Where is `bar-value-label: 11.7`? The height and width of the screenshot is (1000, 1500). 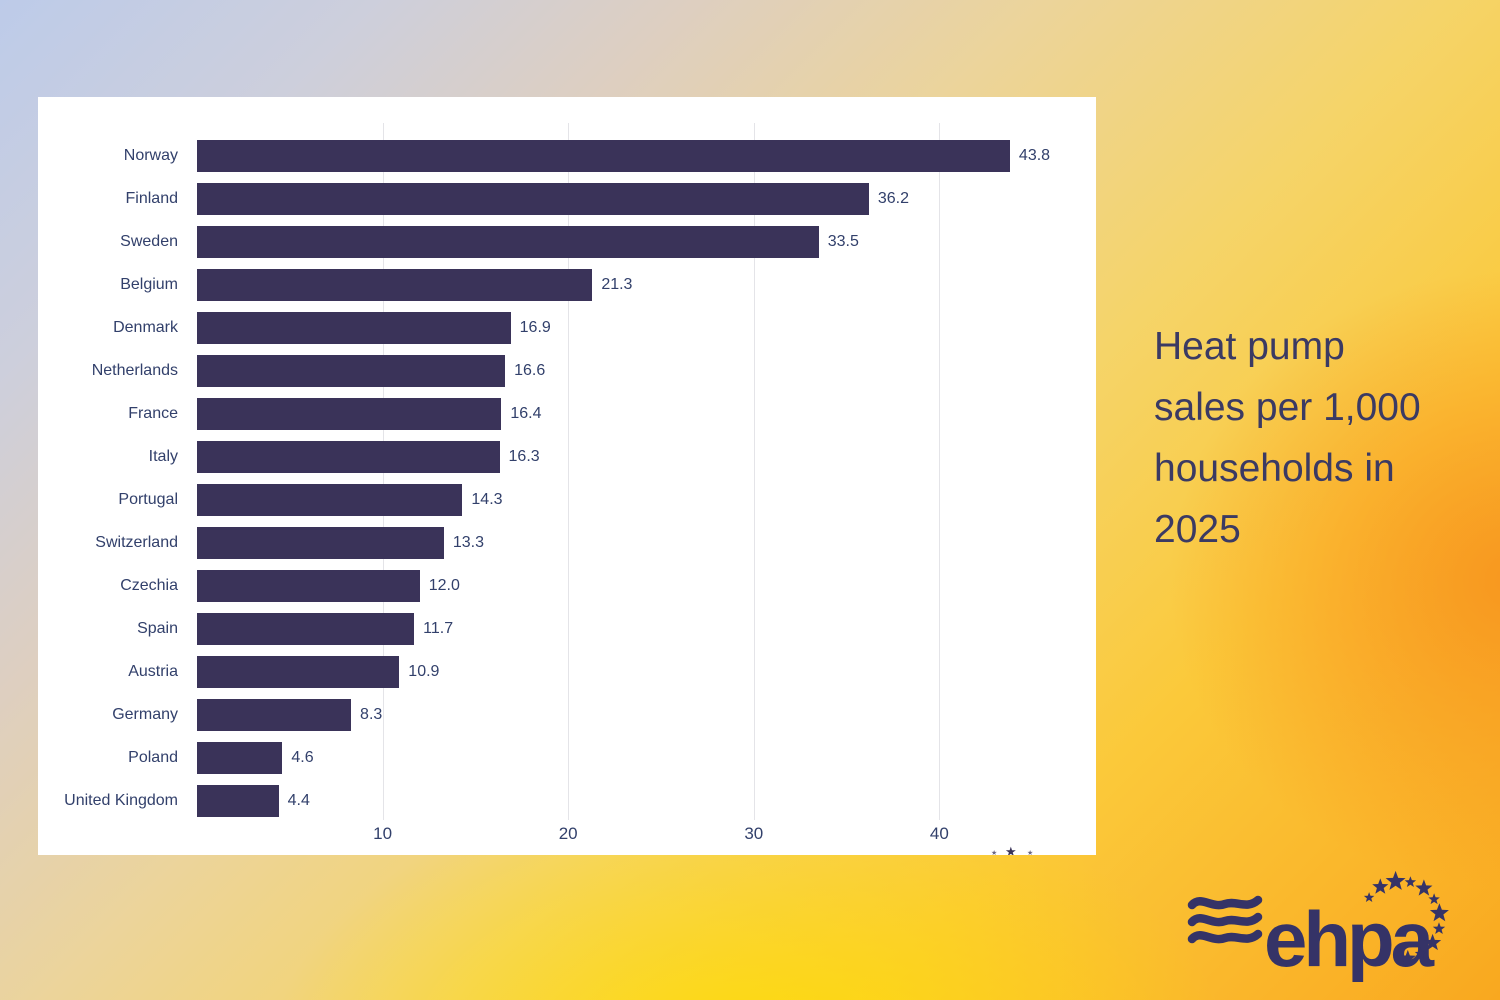 bar-value-label: 11.7 is located at coordinates (438, 628).